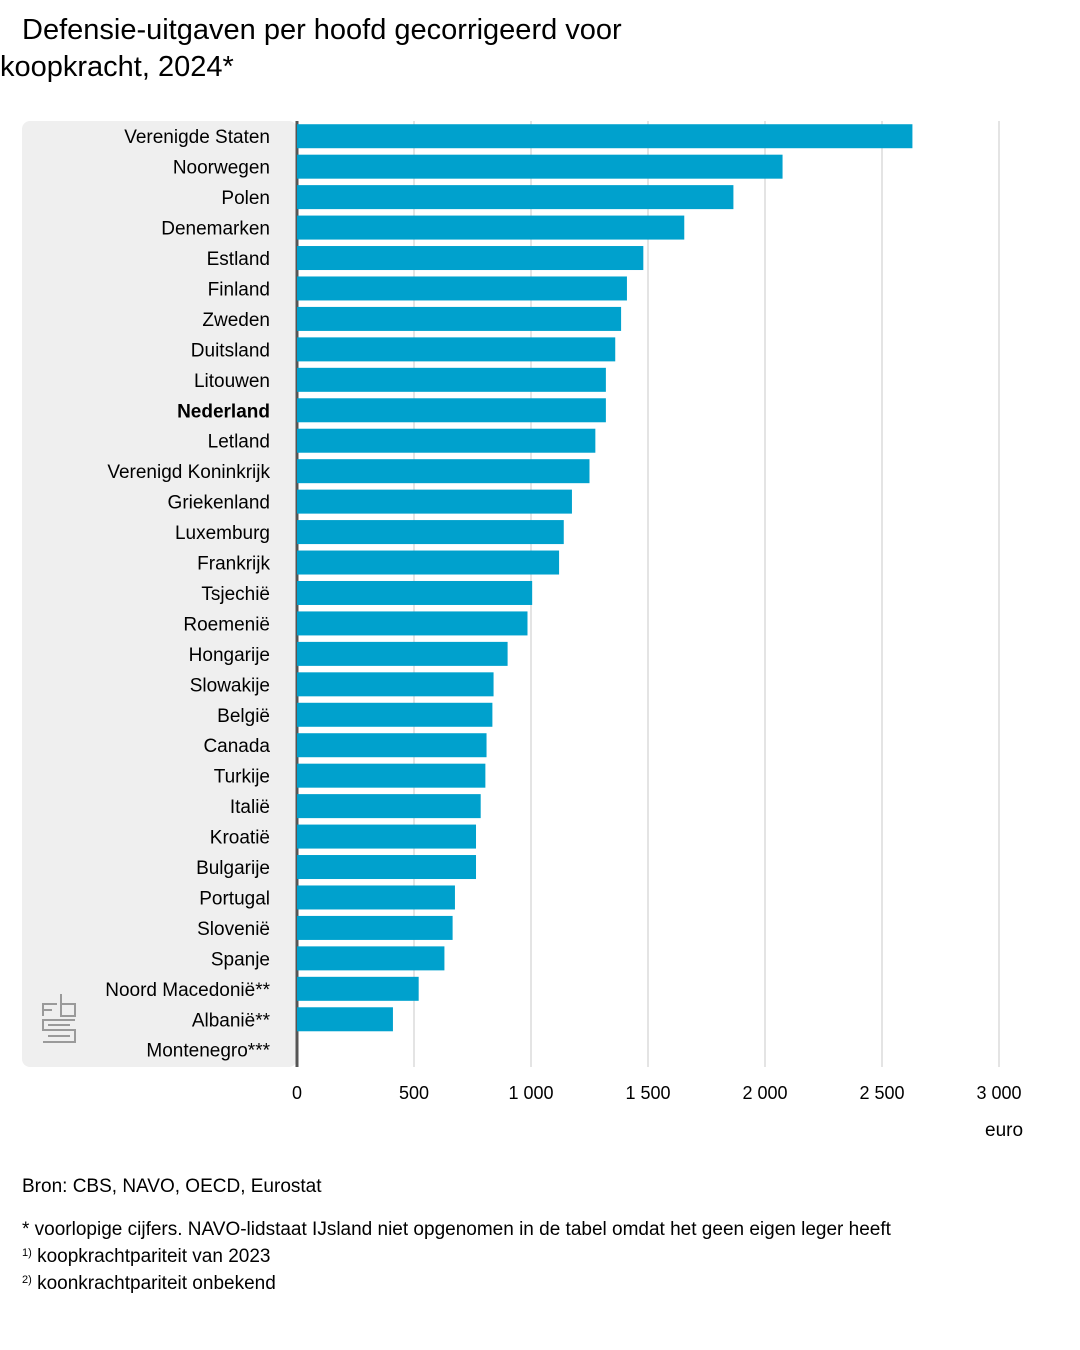 The width and height of the screenshot is (1080, 1350). What do you see at coordinates (239, 442) in the screenshot?
I see `category-label: Letland` at bounding box center [239, 442].